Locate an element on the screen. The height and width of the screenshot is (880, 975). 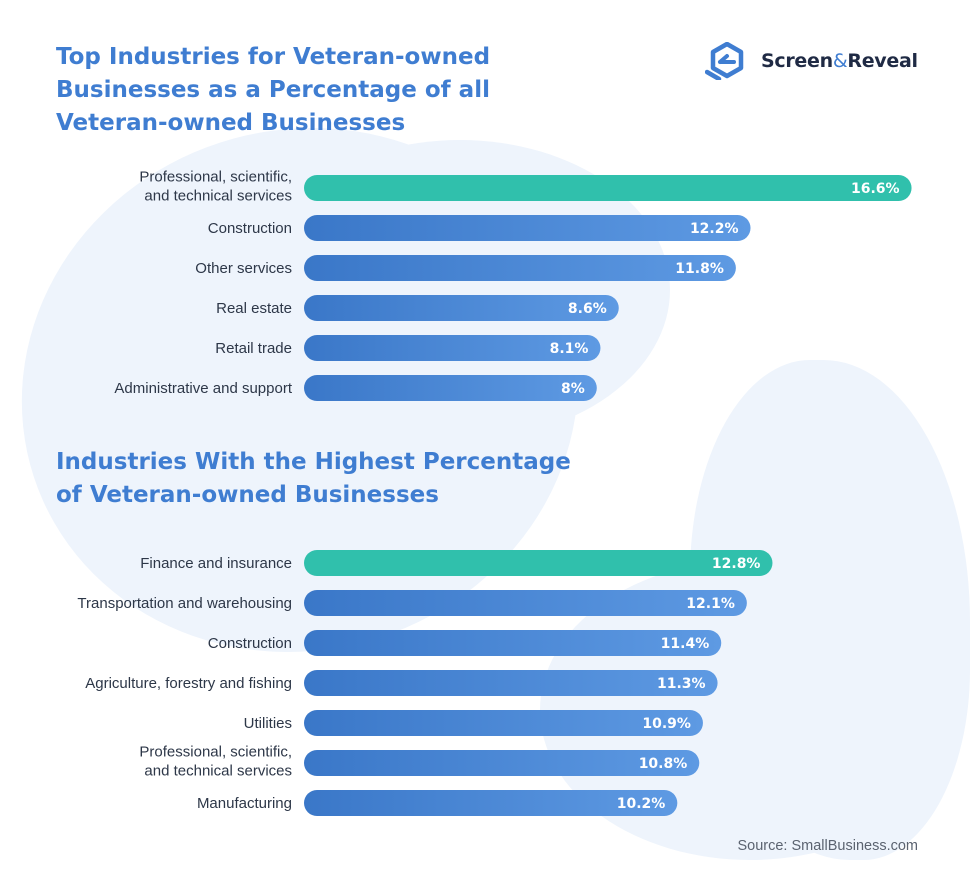
category-label: Utilities is located at coordinates (268, 723).